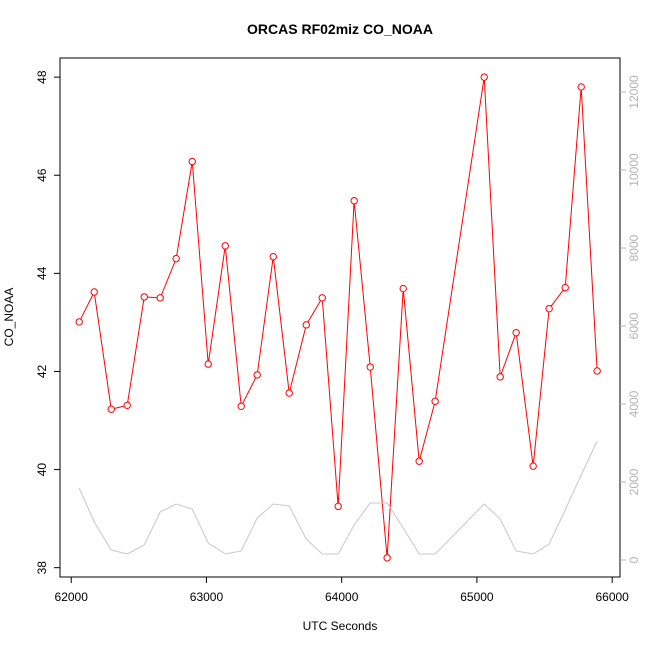 Image resolution: width=650 pixels, height=655 pixels. I want to click on y2-tick-label: 6000, so click(634, 325).